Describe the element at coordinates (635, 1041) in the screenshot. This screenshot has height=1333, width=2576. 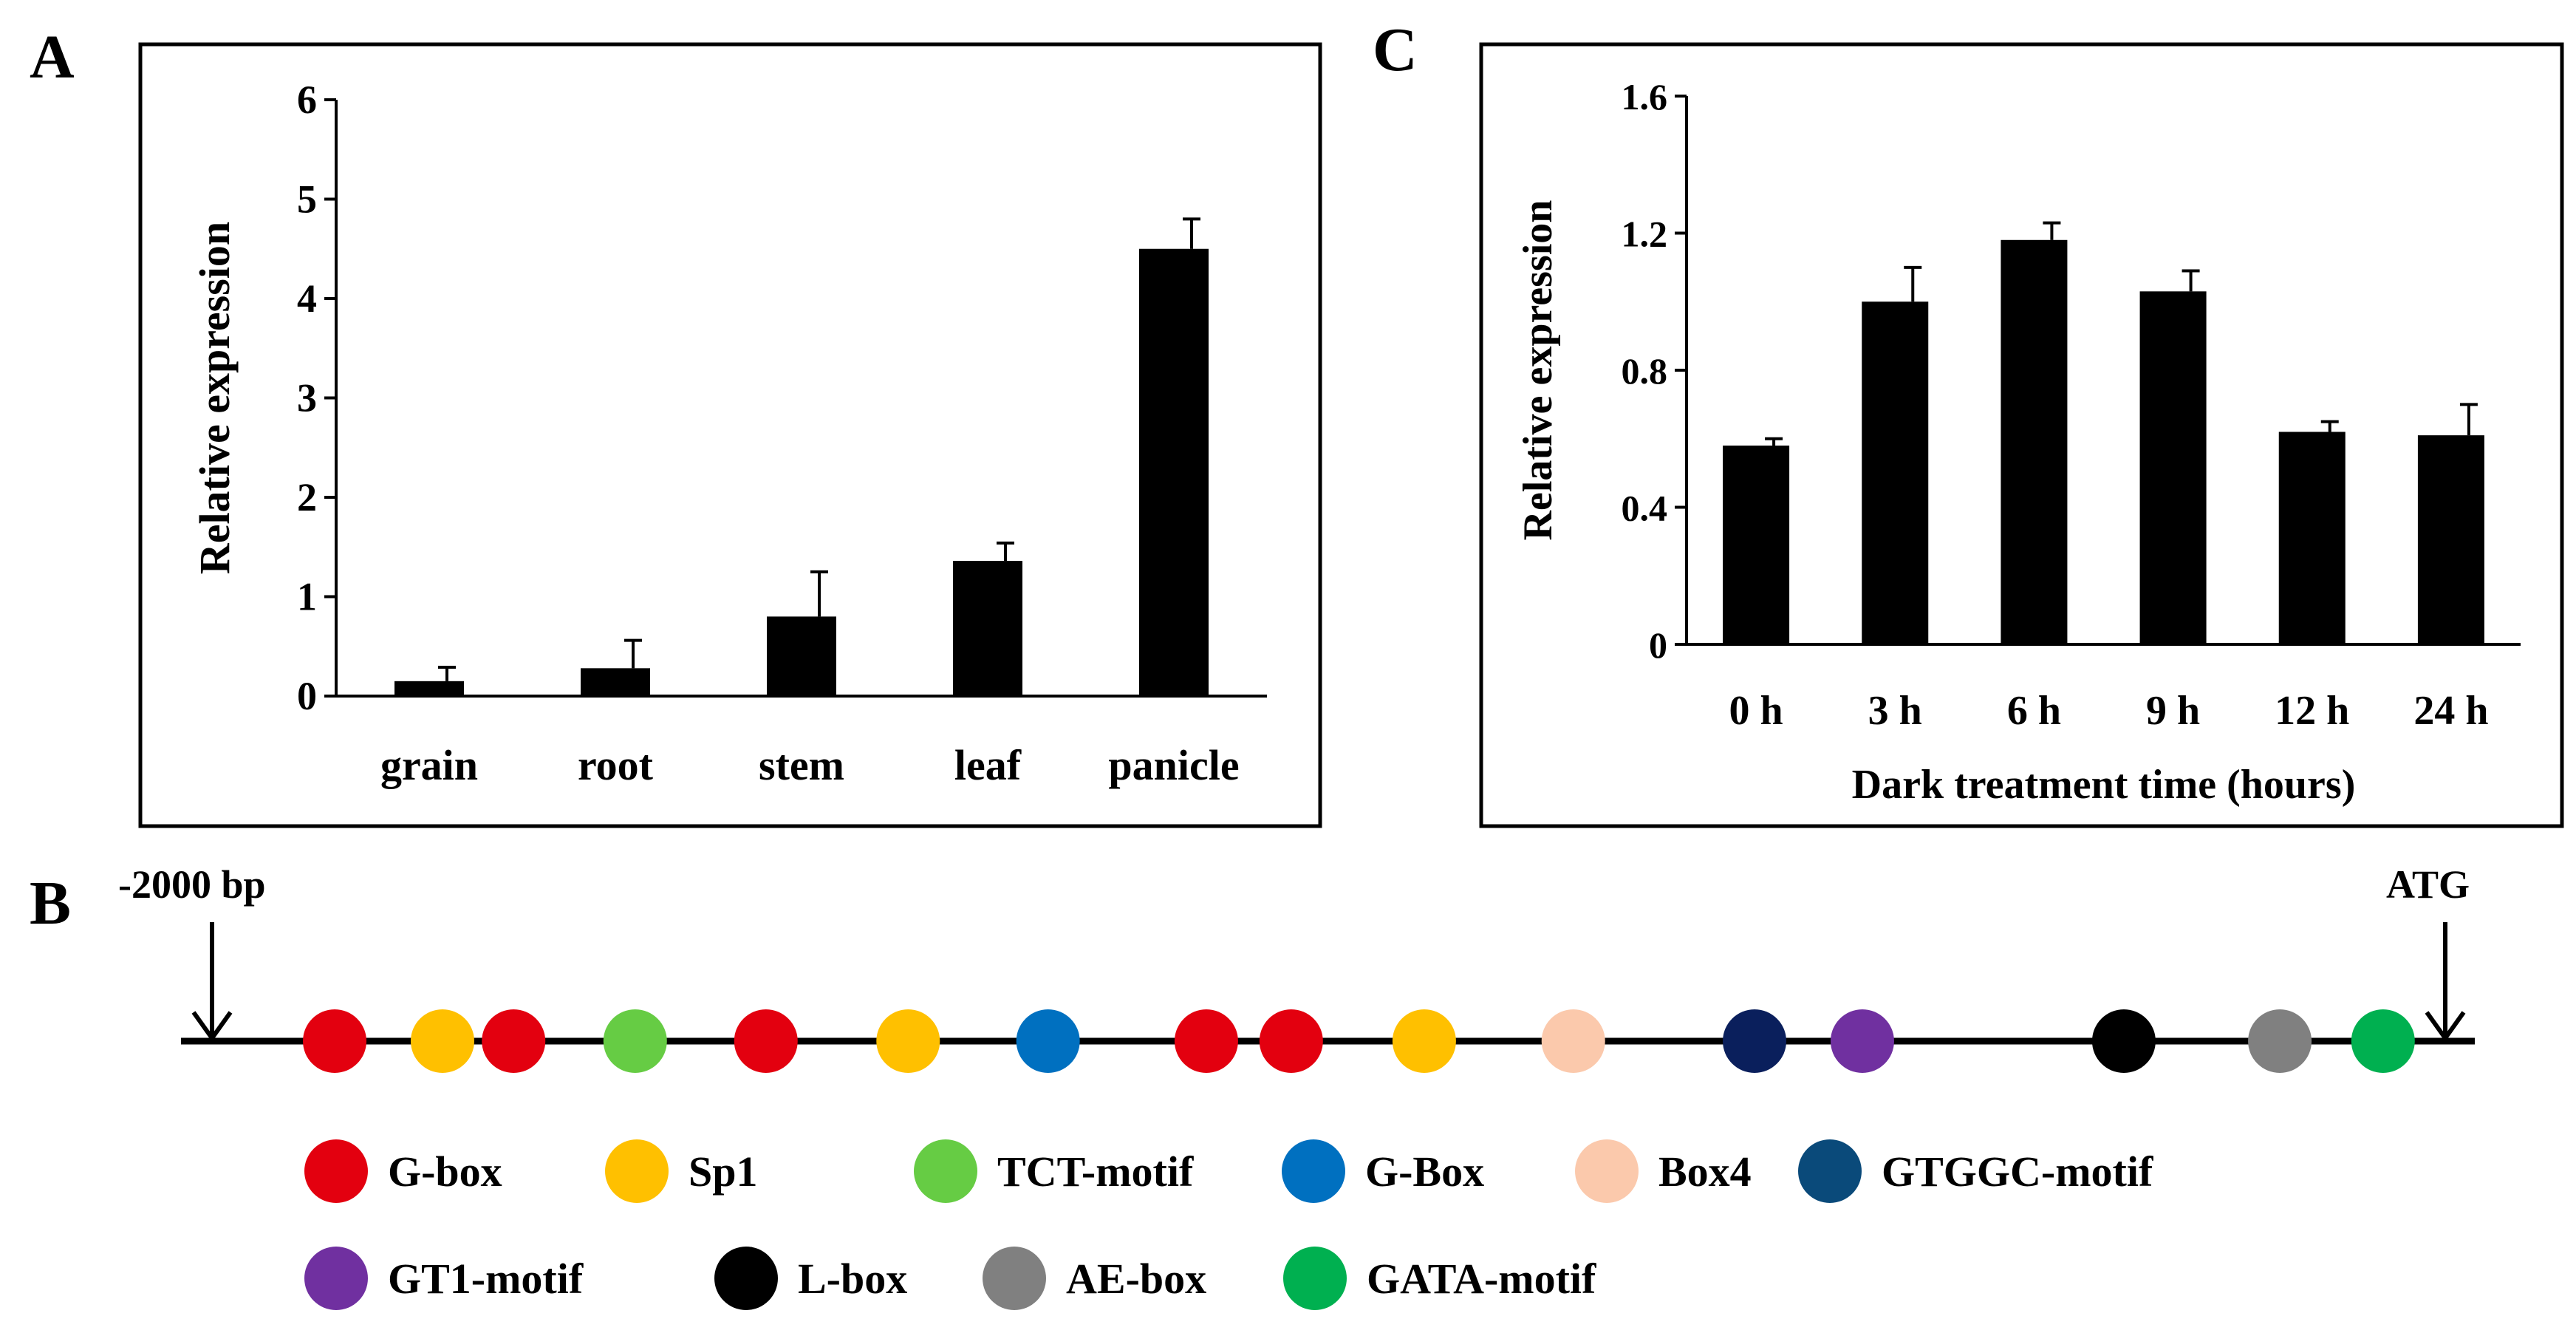
I see `motif-marker-tct-motif` at that location.